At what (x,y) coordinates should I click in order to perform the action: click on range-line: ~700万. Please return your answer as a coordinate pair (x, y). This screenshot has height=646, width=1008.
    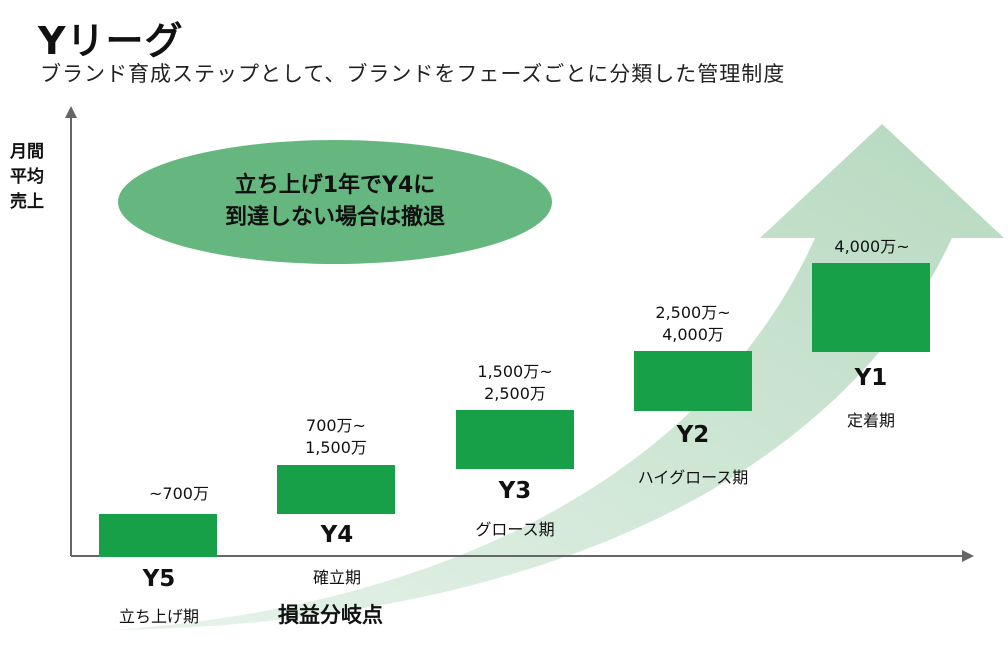
    Looking at the image, I should click on (179, 493).